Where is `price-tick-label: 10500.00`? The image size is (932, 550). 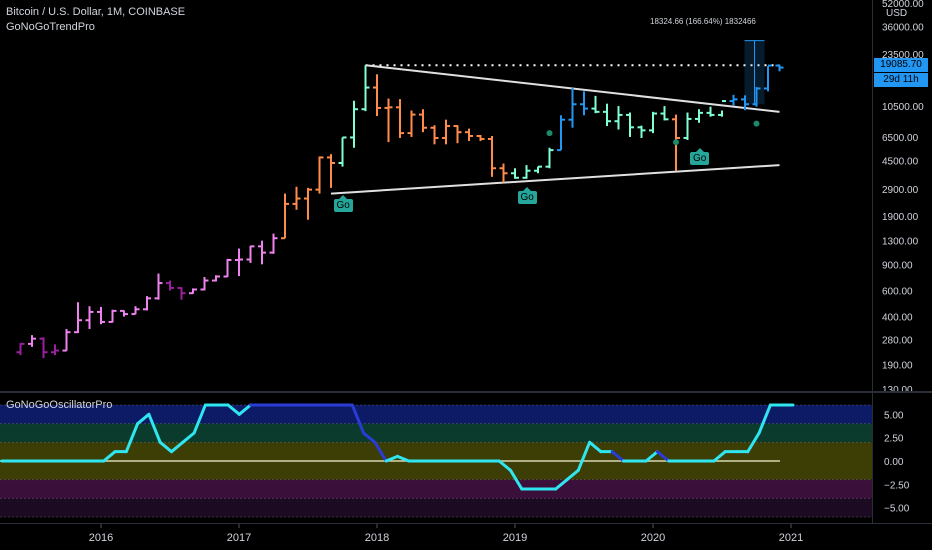 price-tick-label: 10500.00 is located at coordinates (903, 107).